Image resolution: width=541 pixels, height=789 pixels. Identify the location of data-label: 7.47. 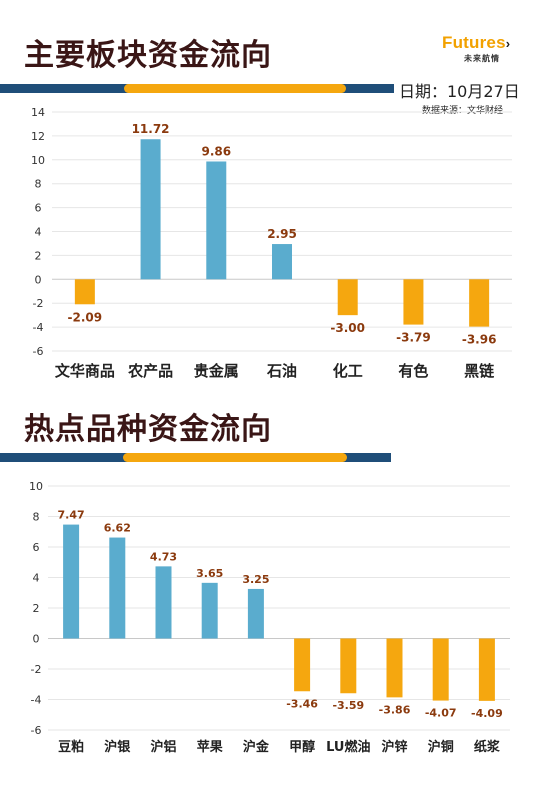
(71, 515).